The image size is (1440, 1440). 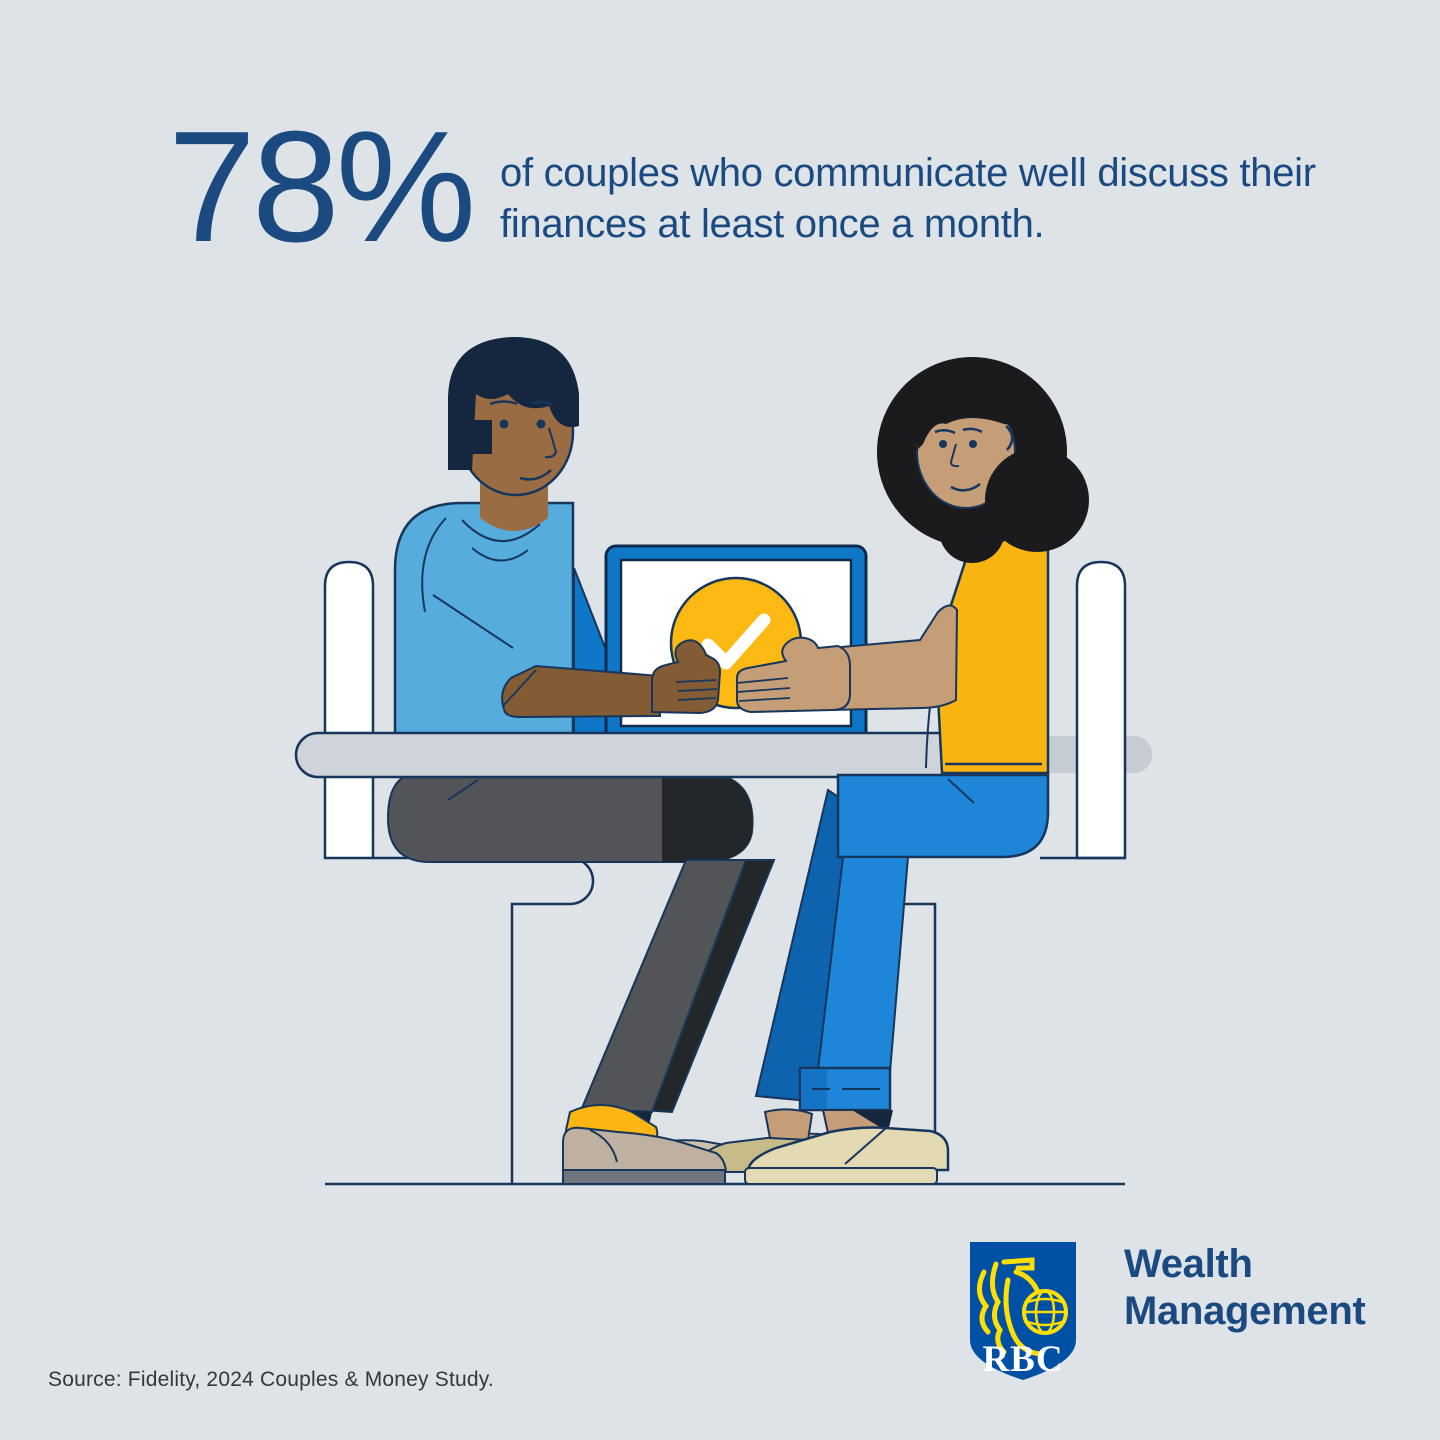 I want to click on man-nose, so click(x=551, y=443).